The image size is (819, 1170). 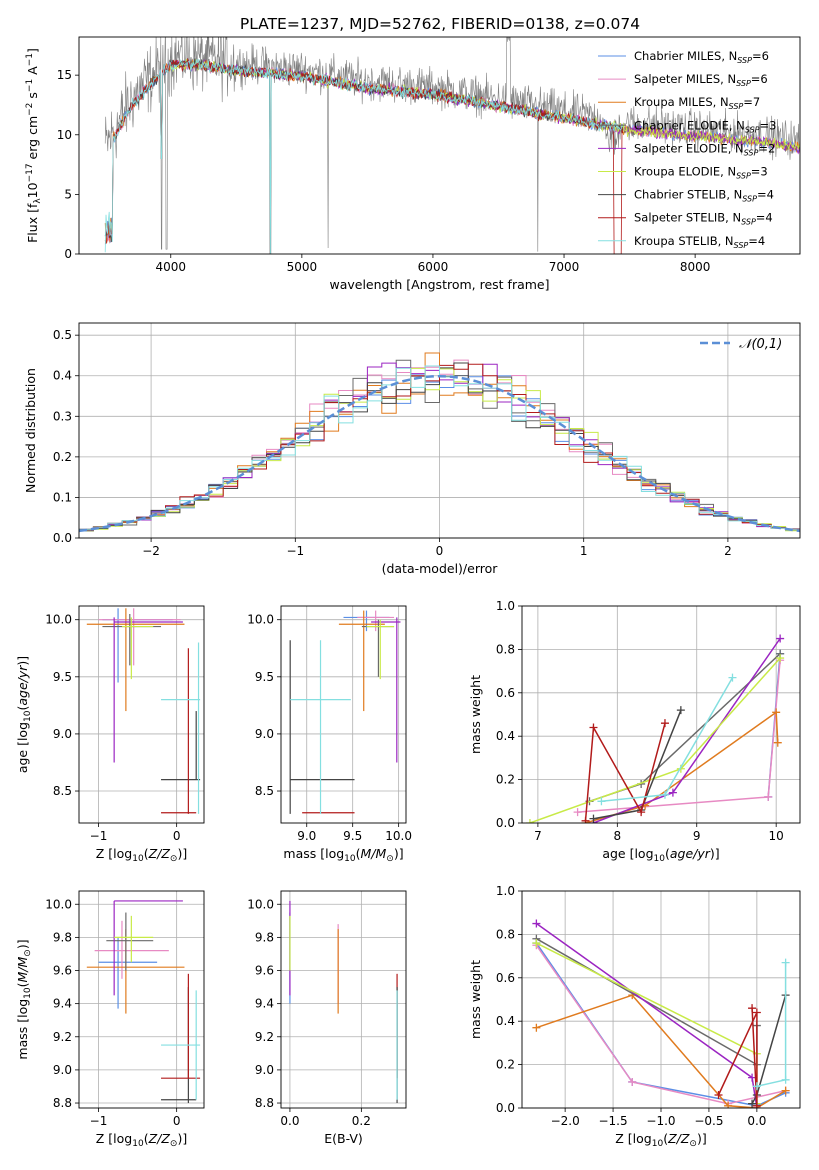 I want to click on x-tick-label: 7000, so click(x=564, y=267).